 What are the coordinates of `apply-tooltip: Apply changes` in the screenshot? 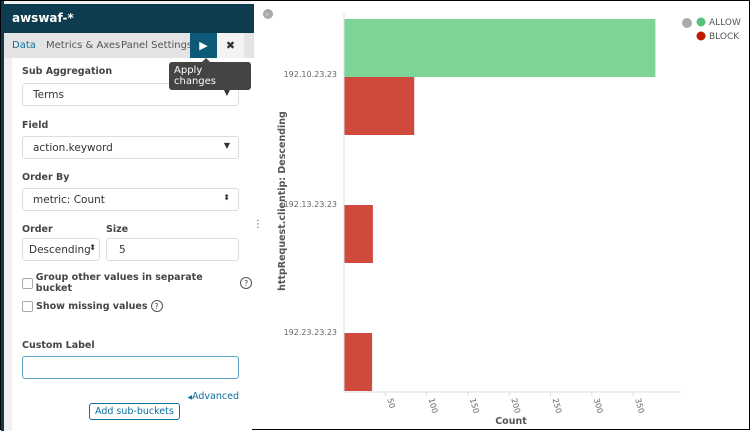 It's located at (210, 74).